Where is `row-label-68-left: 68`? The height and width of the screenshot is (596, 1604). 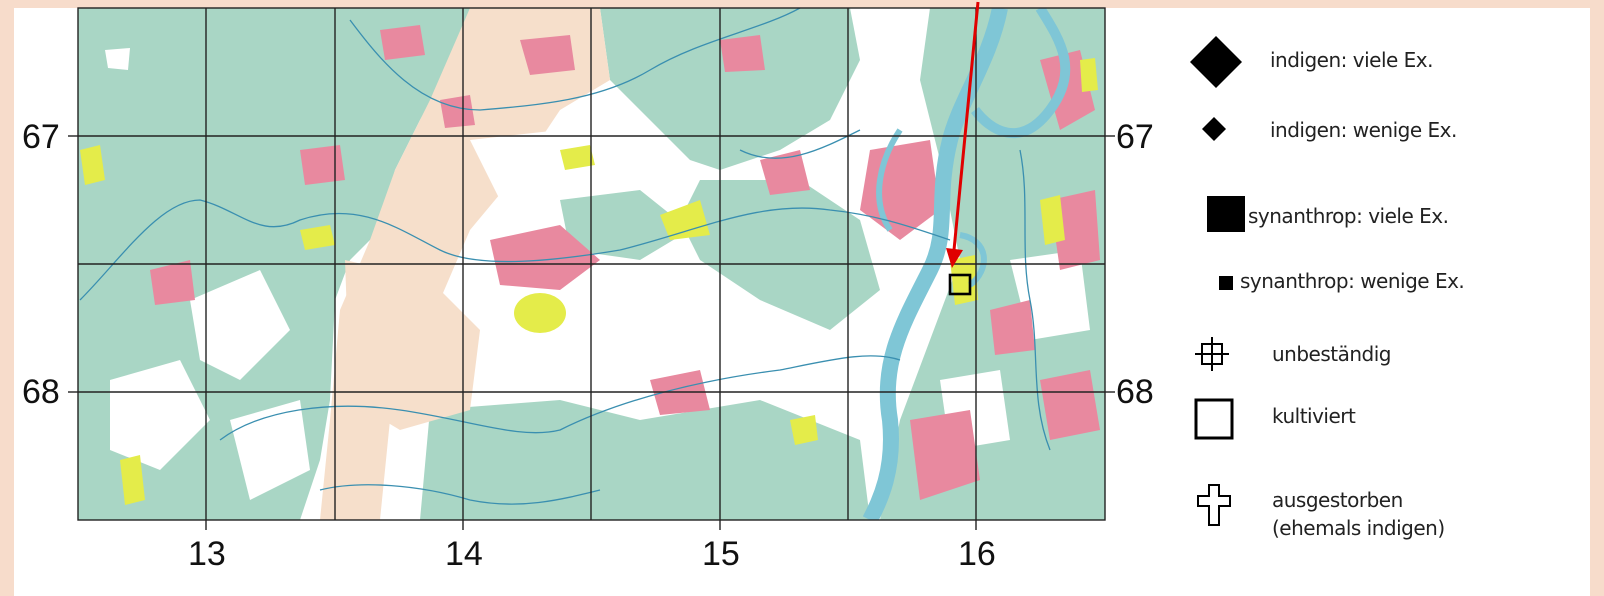 row-label-68-left: 68 is located at coordinates (41, 392).